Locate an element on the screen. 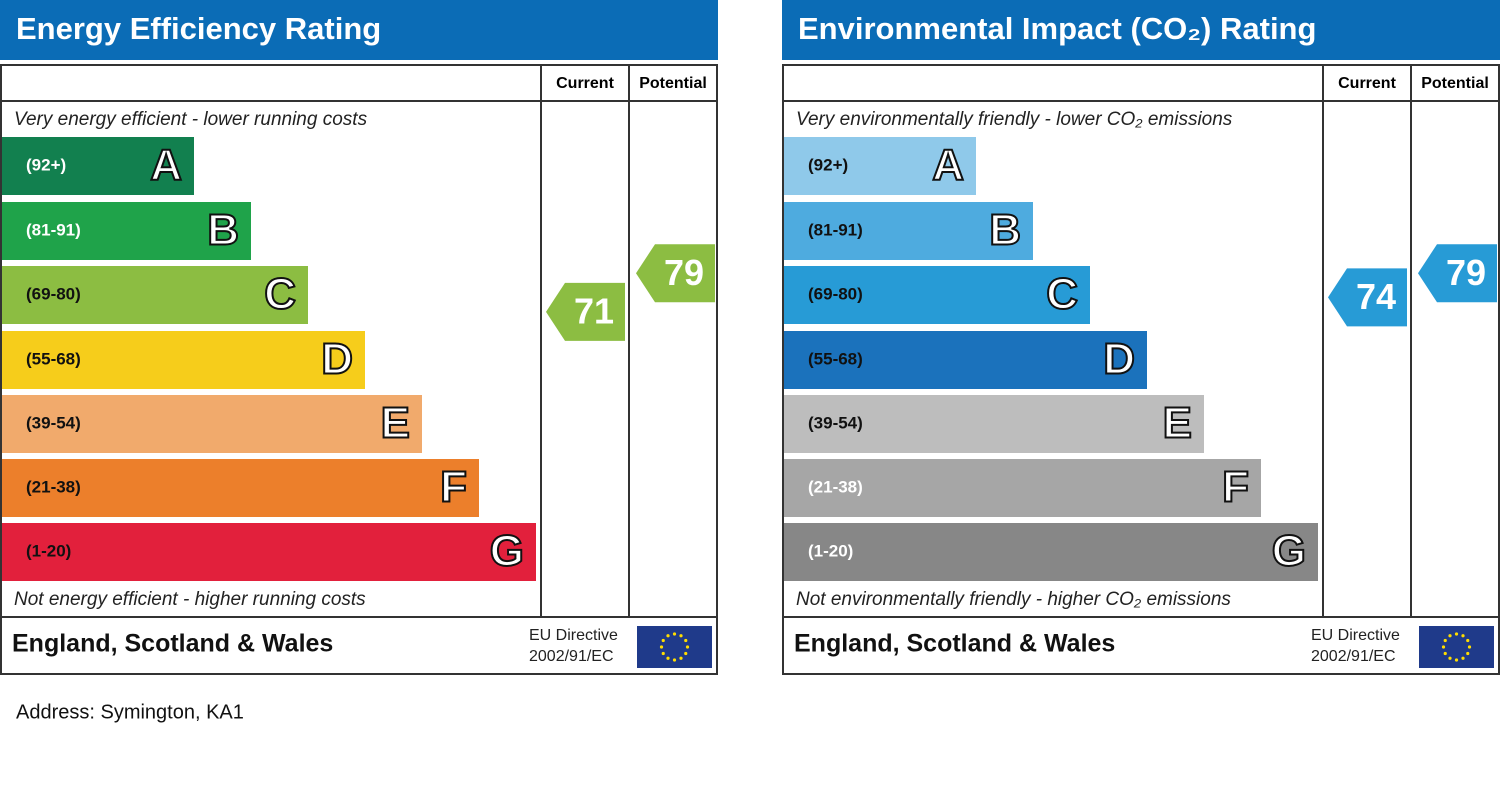 The width and height of the screenshot is (1501, 810). current-value: 71 is located at coordinates (594, 310).